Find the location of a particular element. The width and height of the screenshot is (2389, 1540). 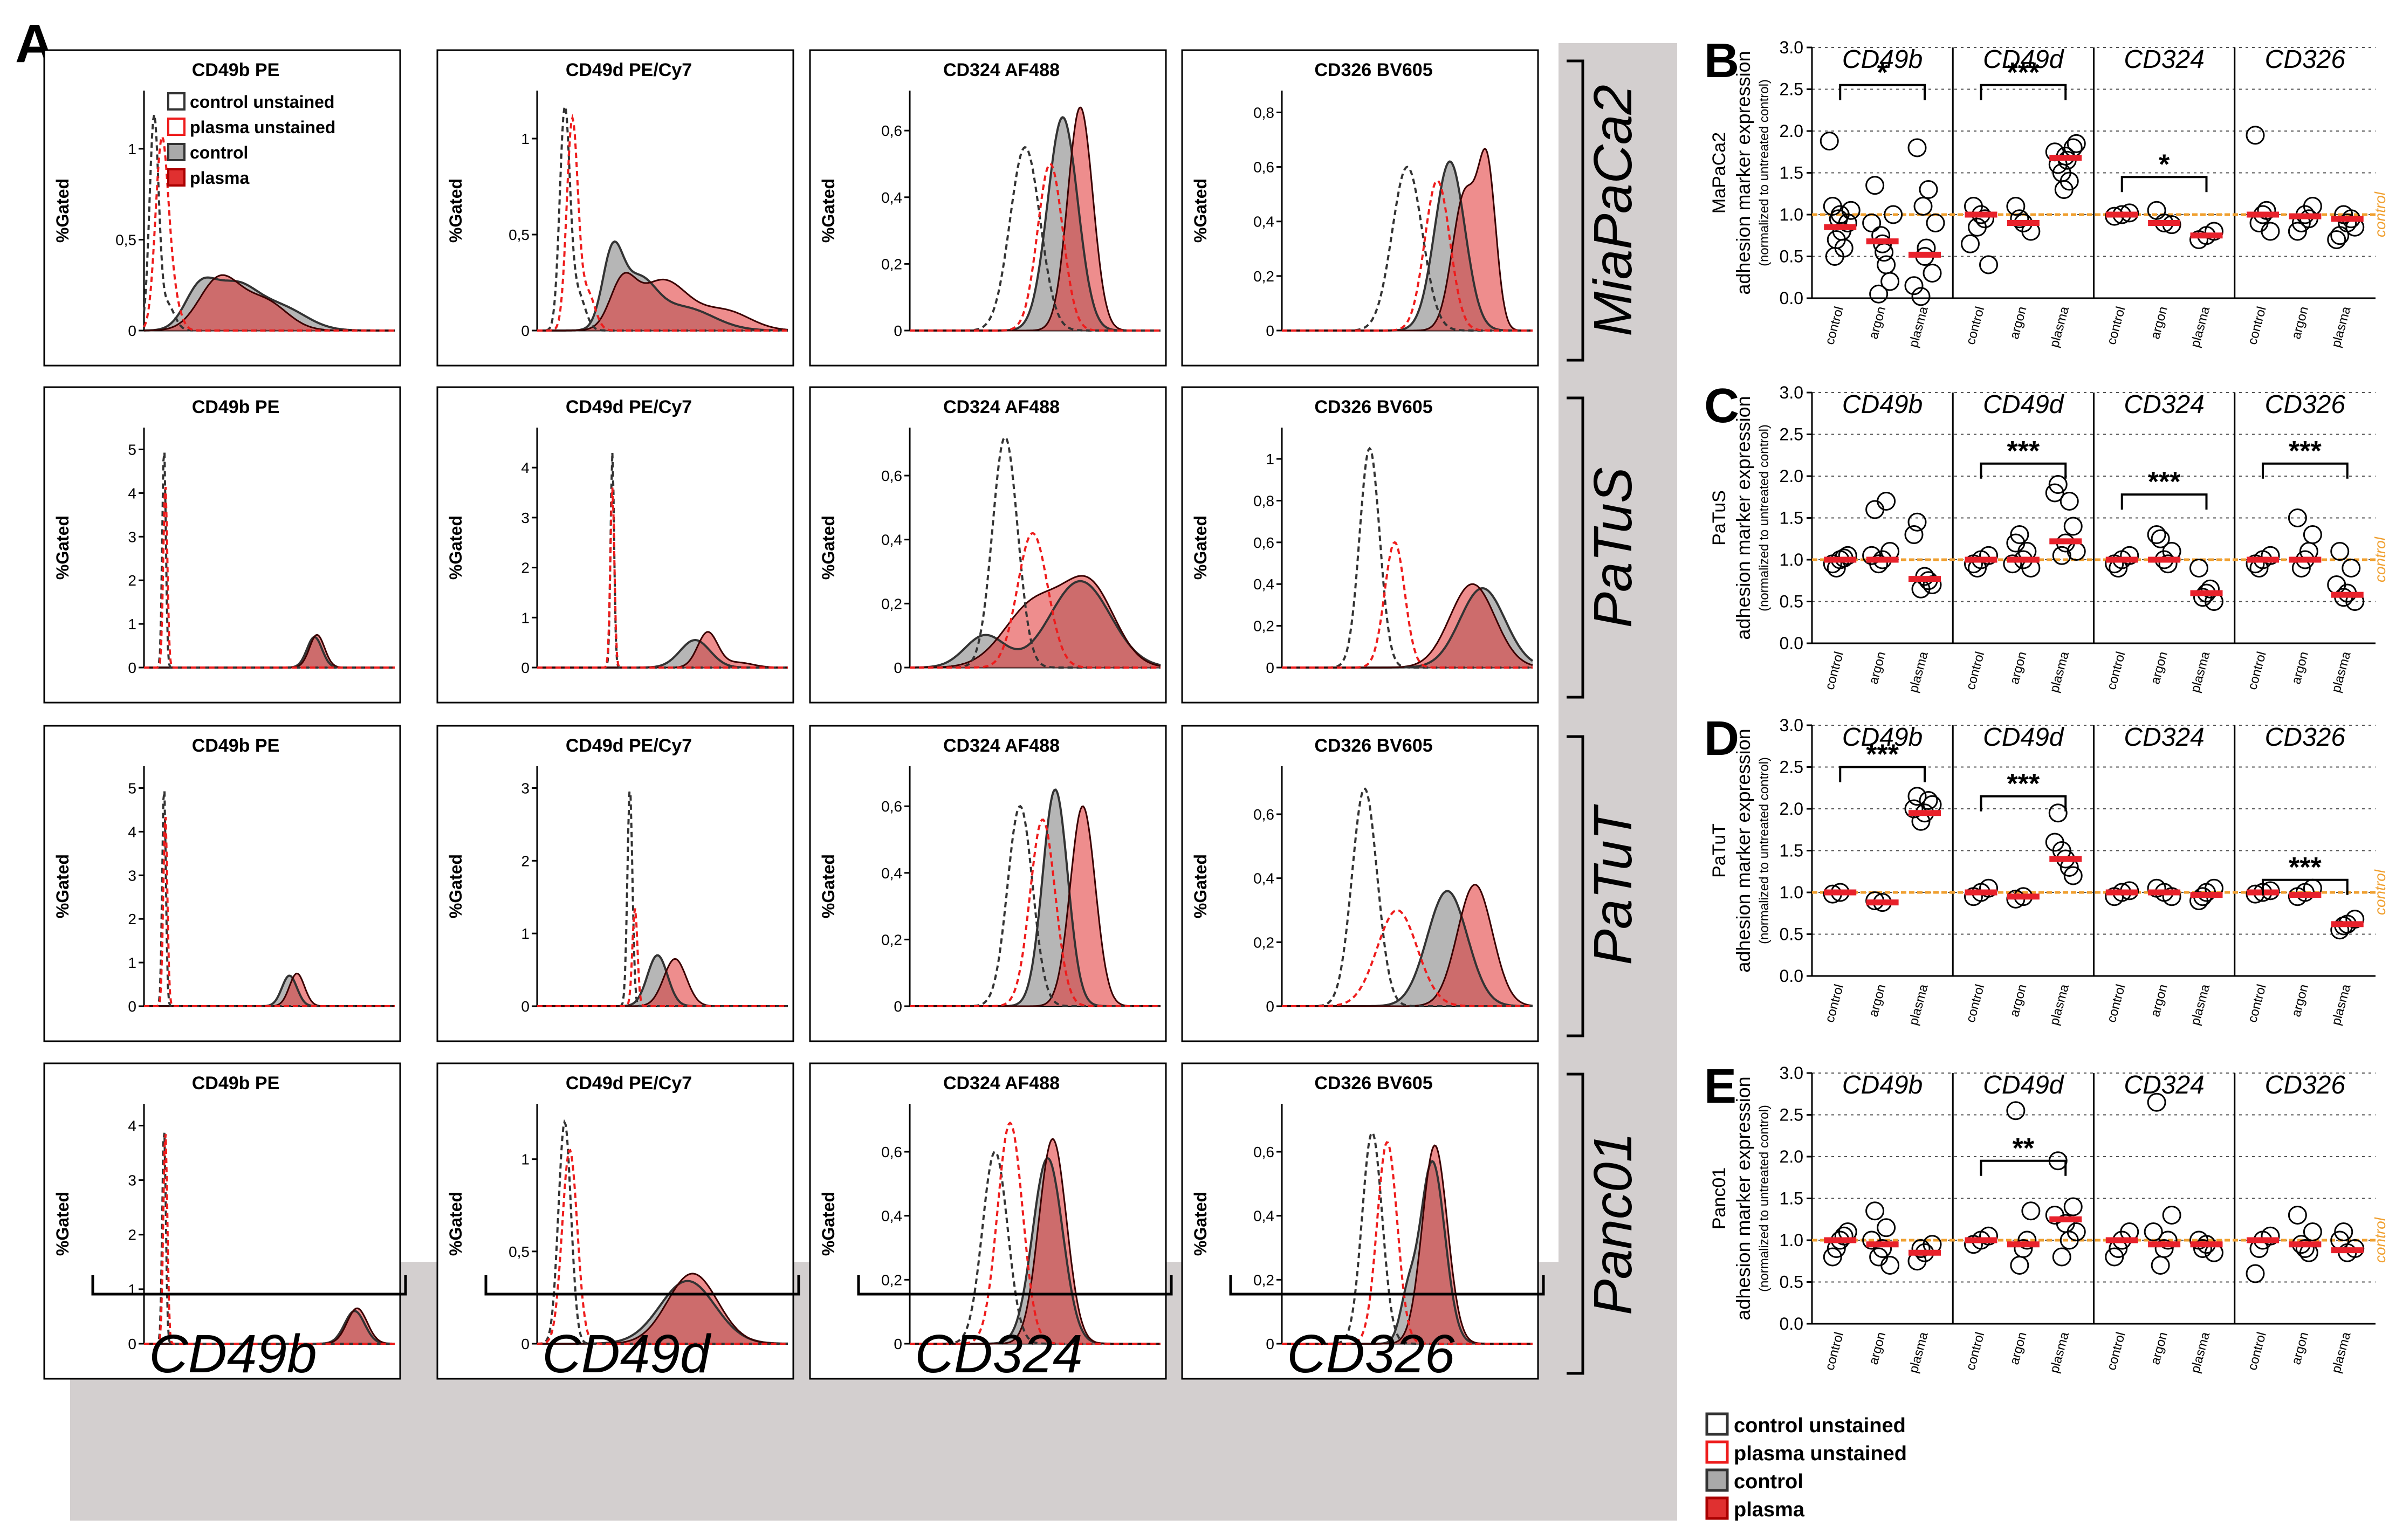

significance-label: *** is located at coordinates (1882, 755).